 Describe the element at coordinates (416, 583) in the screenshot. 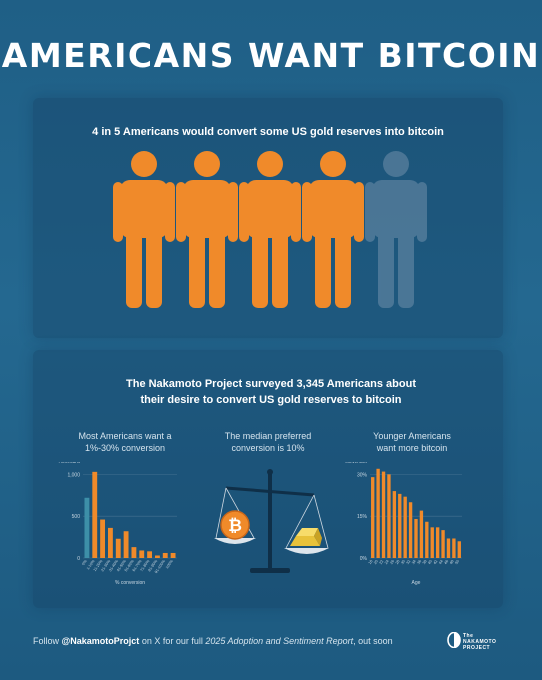

I see `x-axis-label: Age` at that location.